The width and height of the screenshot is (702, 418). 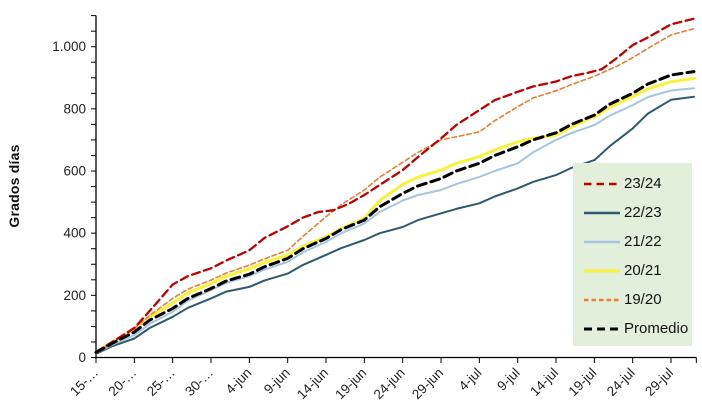 I want to click on legend-label: 22/23, so click(x=643, y=212).